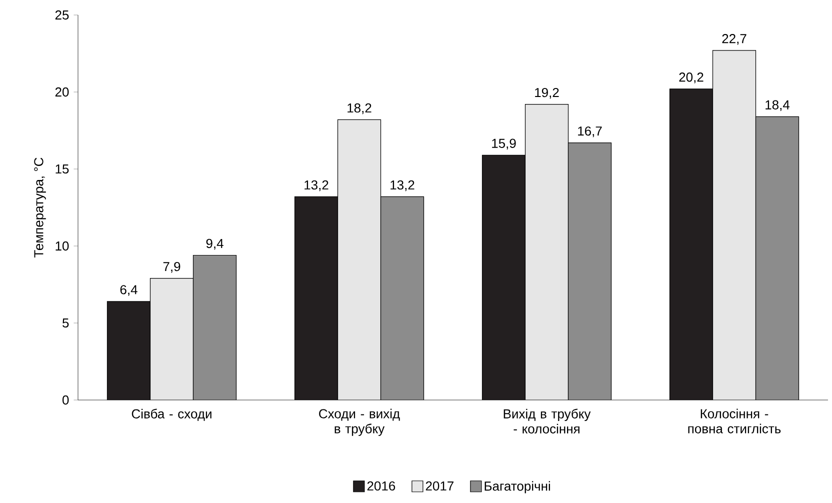 This screenshot has height=503, width=832. Describe the element at coordinates (65, 323) in the screenshot. I see `y-tick-label: 5` at that location.